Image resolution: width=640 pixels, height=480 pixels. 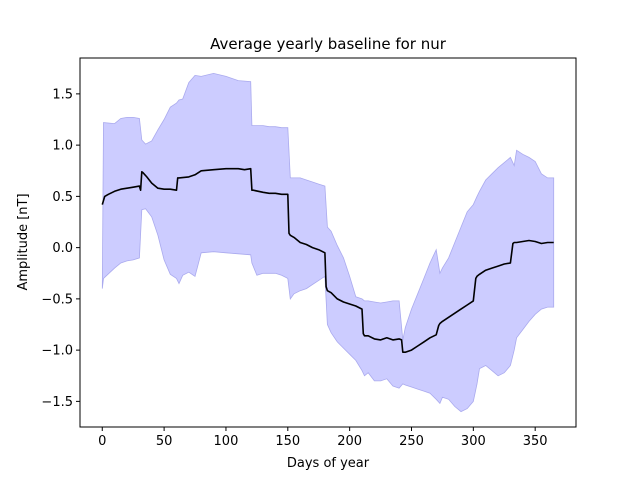 I want to click on y-axis-label: Amplitude [nT], so click(x=23, y=241).